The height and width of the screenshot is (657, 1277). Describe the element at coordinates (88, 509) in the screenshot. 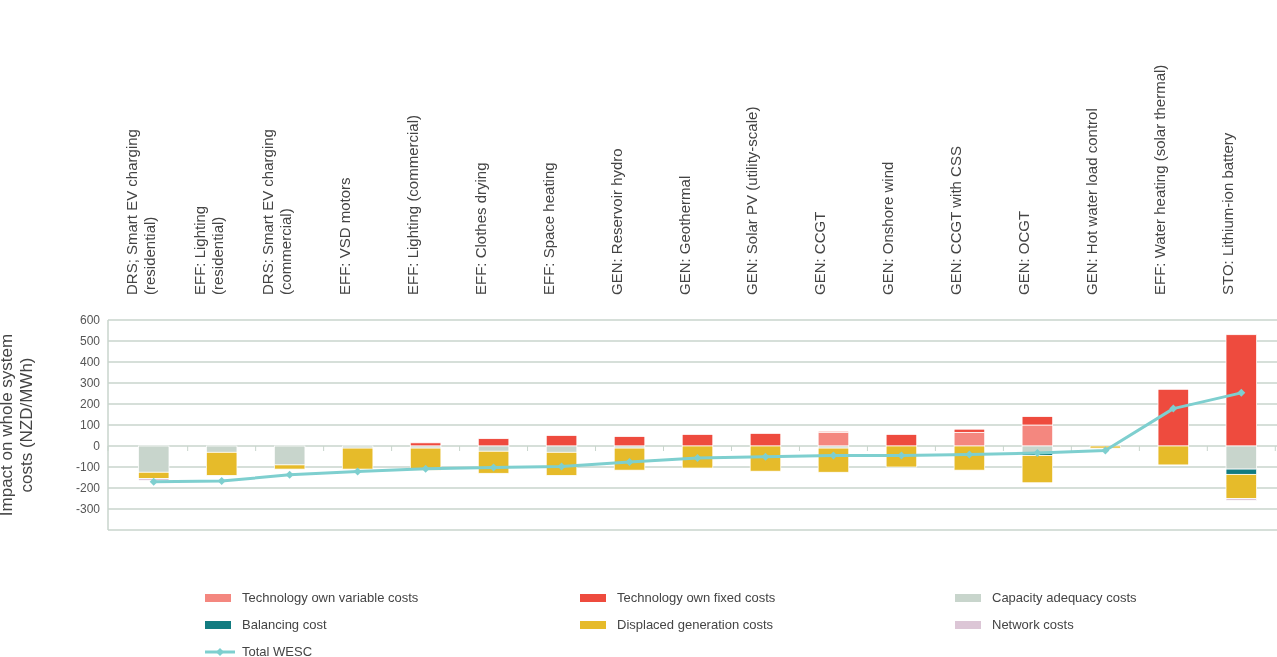

I see `y-tick-label: -300` at that location.